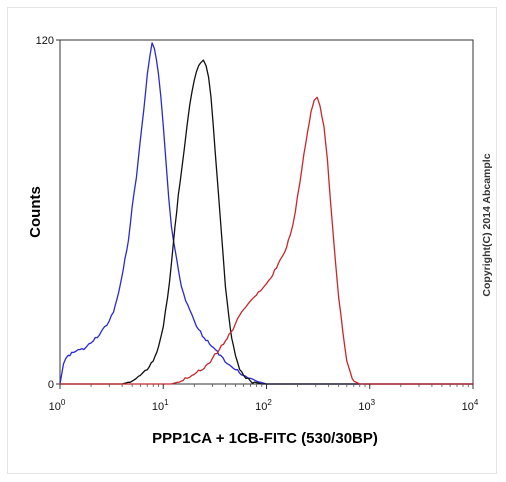 The image size is (506, 482). Describe the element at coordinates (35, 212) in the screenshot. I see `y-axis-title: Counts` at that location.